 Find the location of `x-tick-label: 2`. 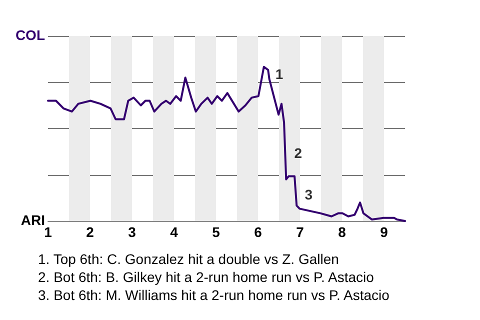

x-tick-label: 2 is located at coordinates (90, 232).